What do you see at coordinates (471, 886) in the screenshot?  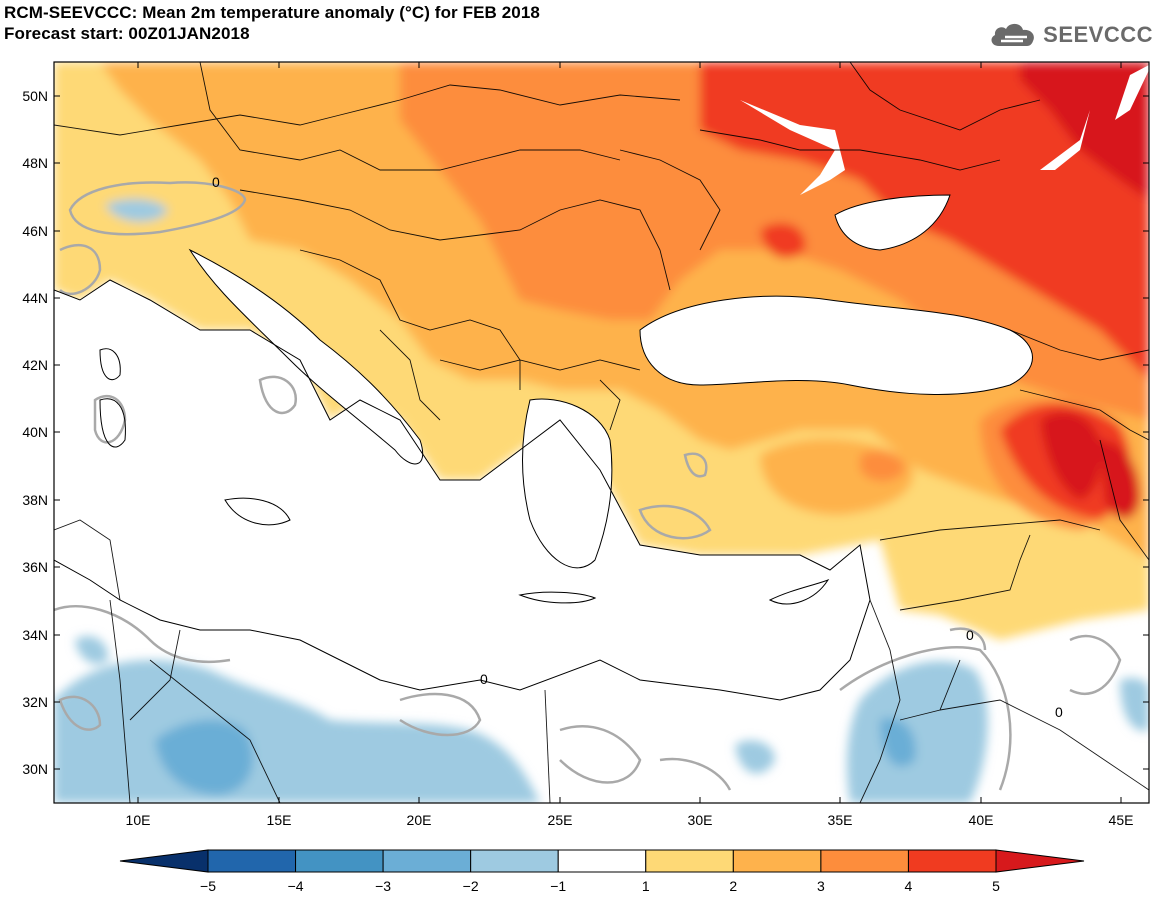 I see `colorbar-tick-label: −2` at bounding box center [471, 886].